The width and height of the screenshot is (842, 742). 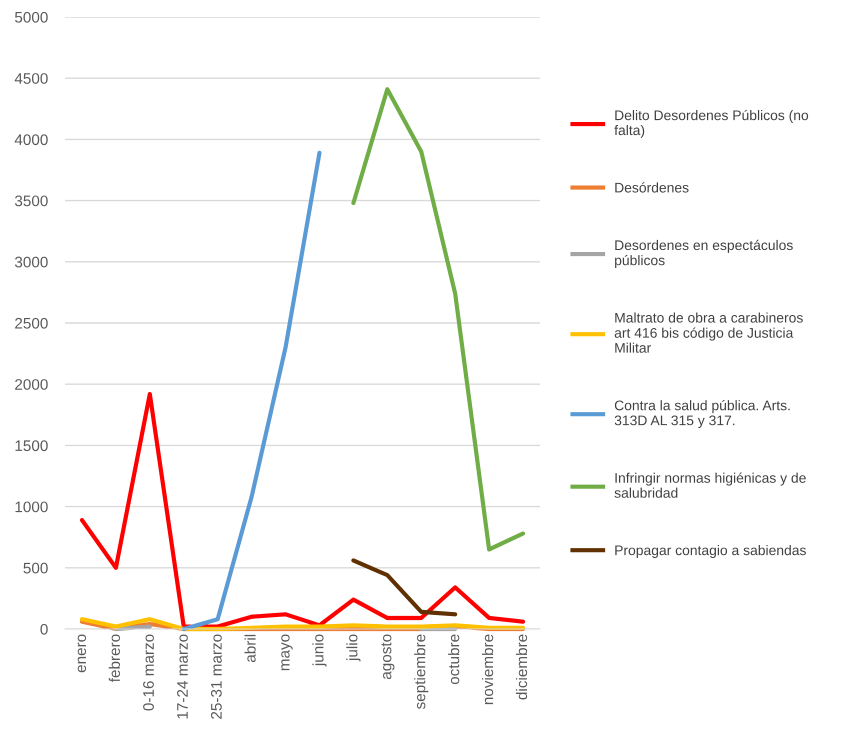 What do you see at coordinates (522, 667) in the screenshot?
I see `x-tick-label: diciembre` at bounding box center [522, 667].